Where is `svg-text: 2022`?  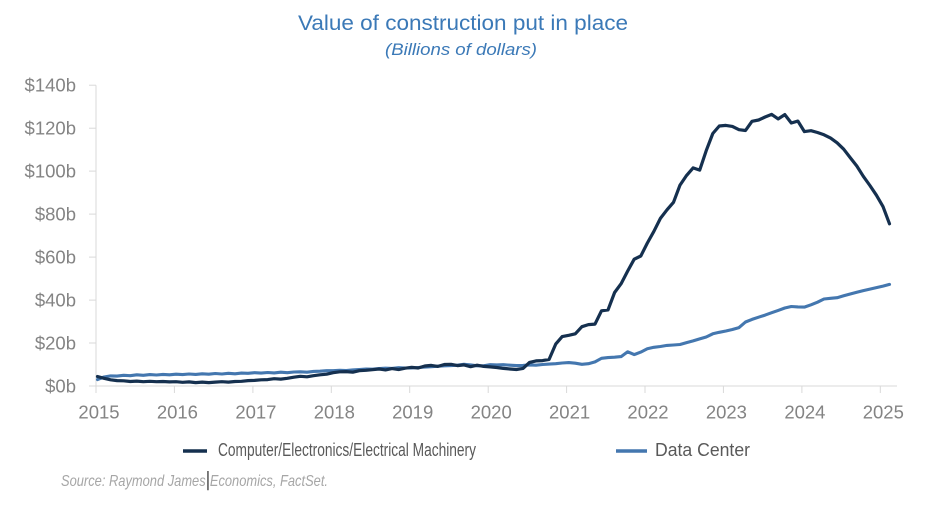
svg-text: 2022 is located at coordinates (647, 412).